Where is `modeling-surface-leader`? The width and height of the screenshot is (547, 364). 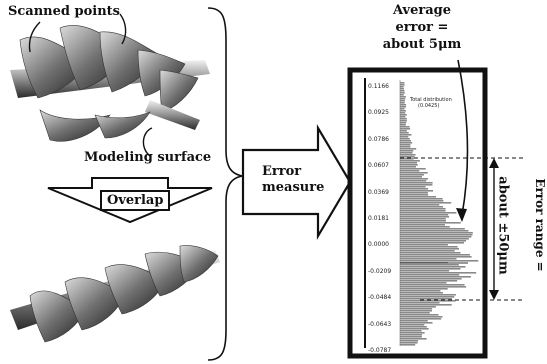
modeling-surface-leader is located at coordinates (147, 142).